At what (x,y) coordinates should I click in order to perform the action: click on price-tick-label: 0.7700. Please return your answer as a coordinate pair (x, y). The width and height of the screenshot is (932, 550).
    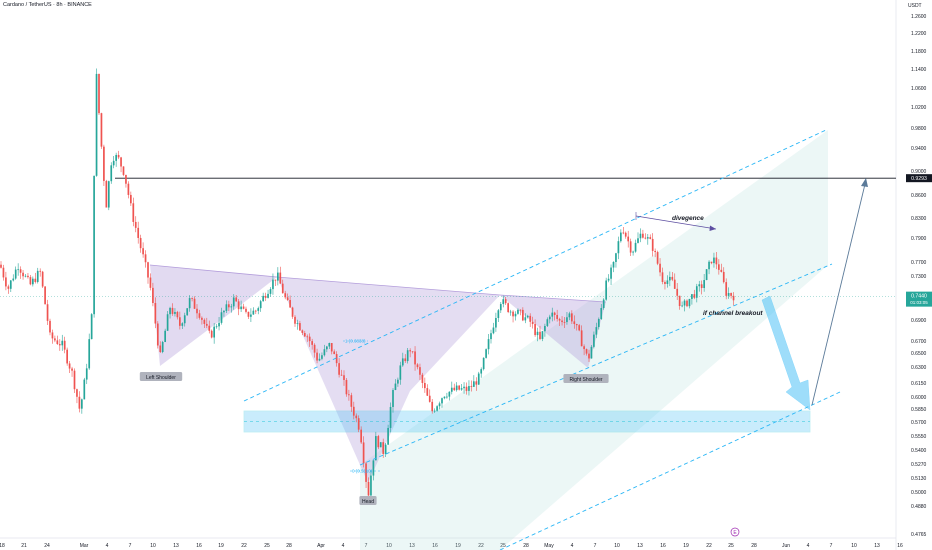
    Looking at the image, I should click on (919, 263).